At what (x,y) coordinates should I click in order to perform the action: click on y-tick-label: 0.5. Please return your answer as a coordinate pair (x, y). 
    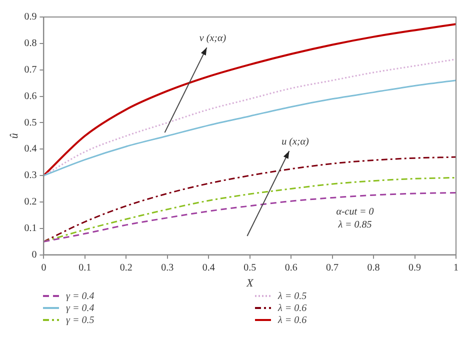
    Looking at the image, I should click on (30, 122).